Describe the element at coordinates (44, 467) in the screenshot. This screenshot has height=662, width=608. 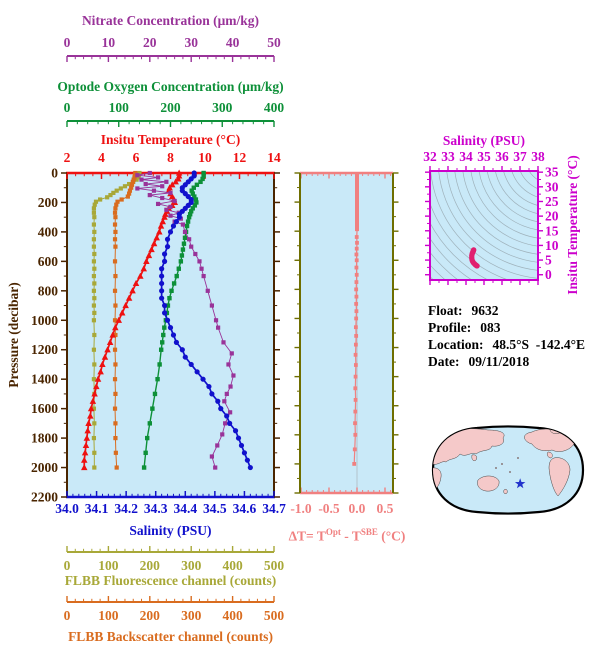
I see `svg-text: 2000` at that location.